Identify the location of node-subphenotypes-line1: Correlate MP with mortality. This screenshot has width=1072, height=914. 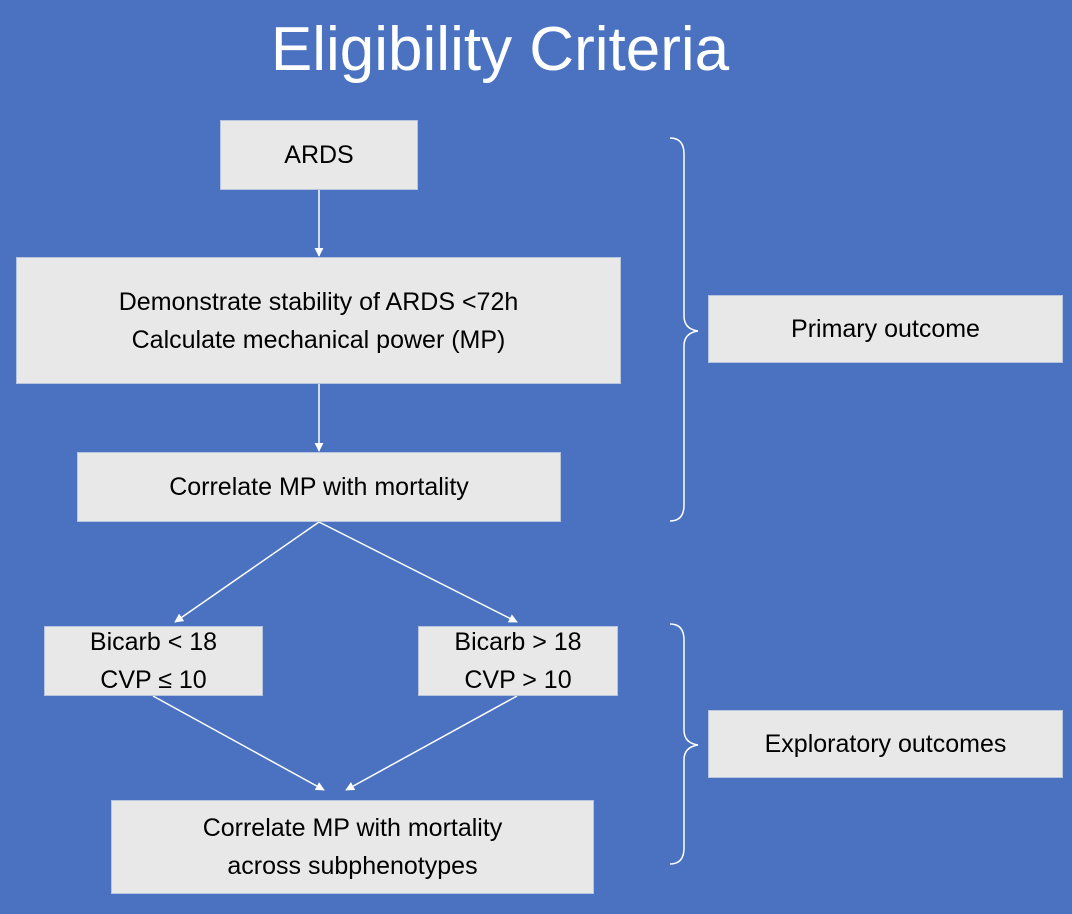
(352, 828).